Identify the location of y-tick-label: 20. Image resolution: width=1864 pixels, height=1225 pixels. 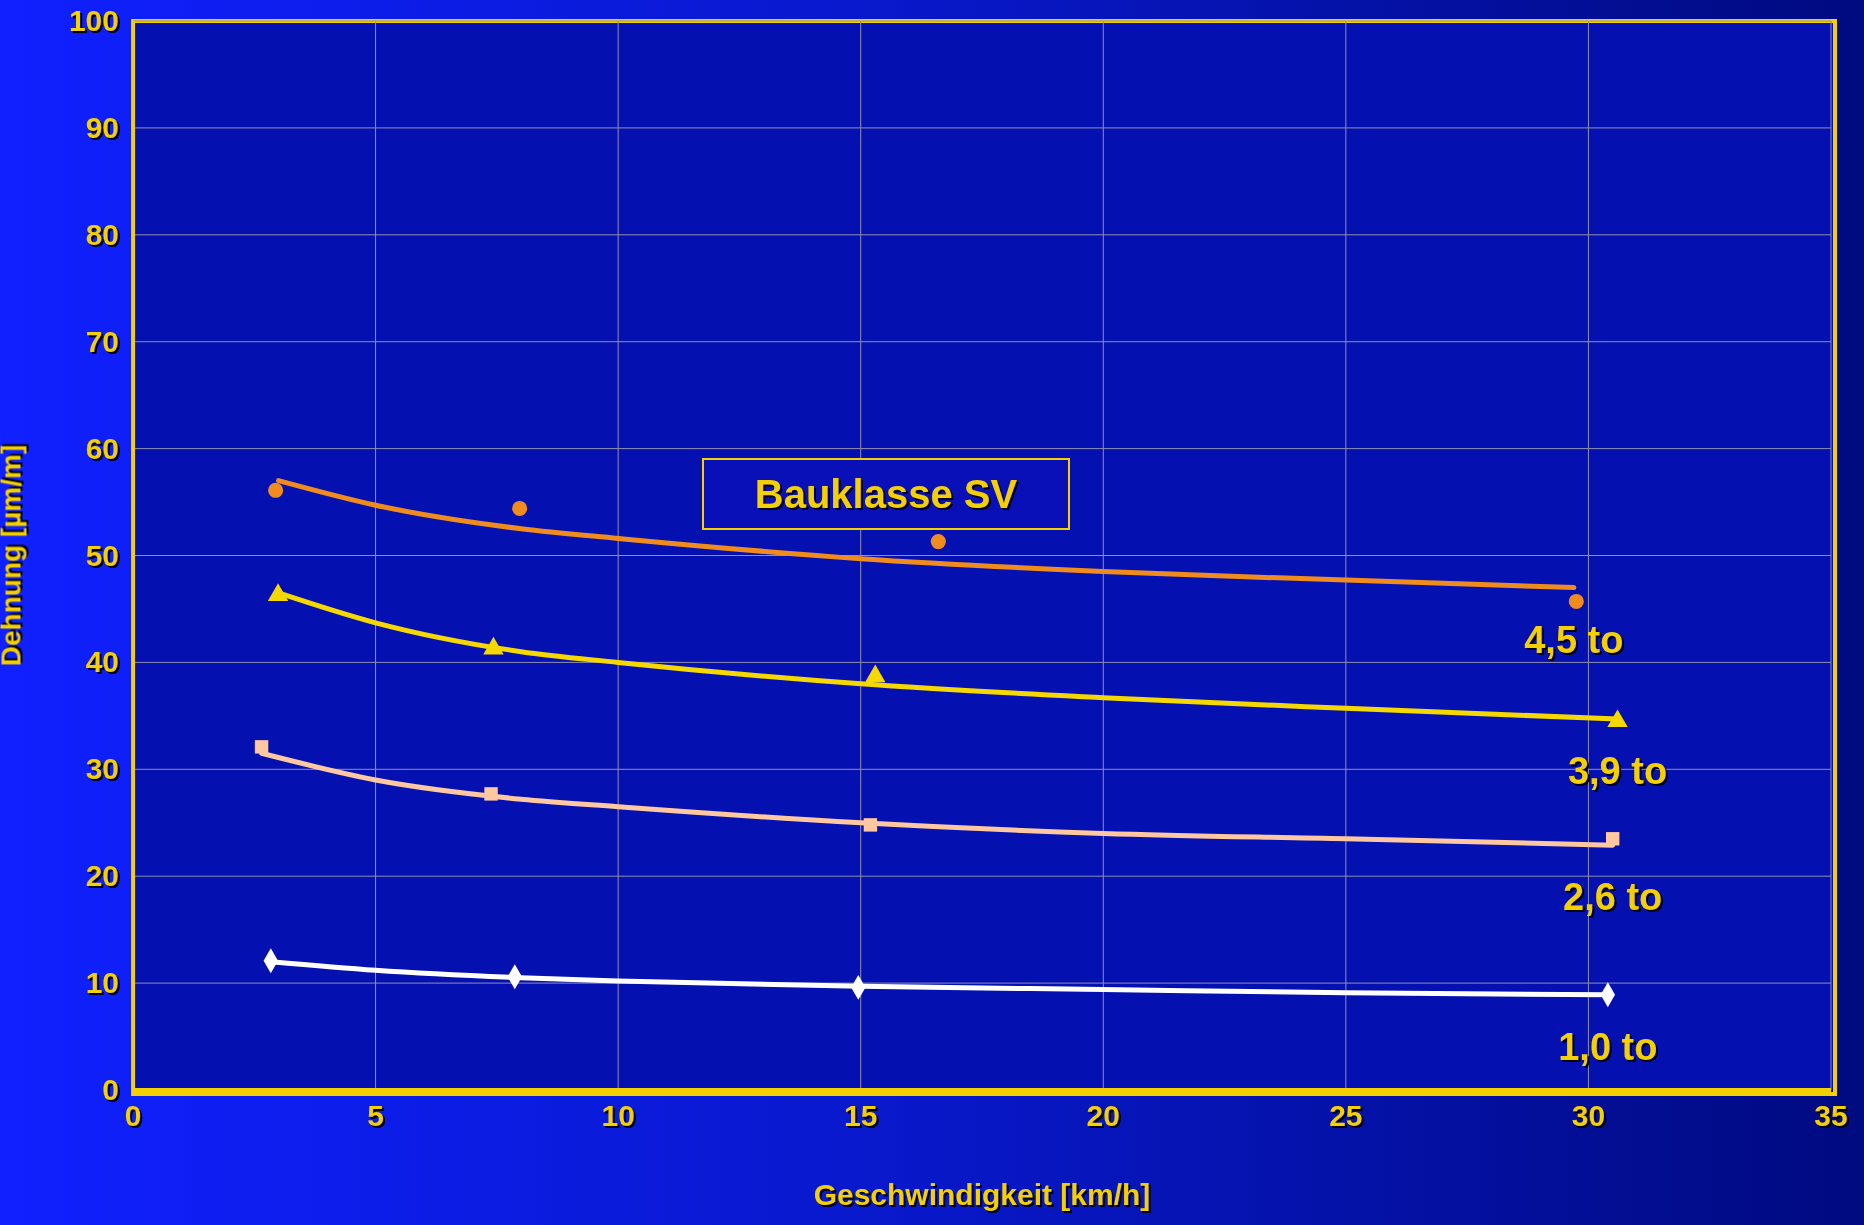
(102, 876).